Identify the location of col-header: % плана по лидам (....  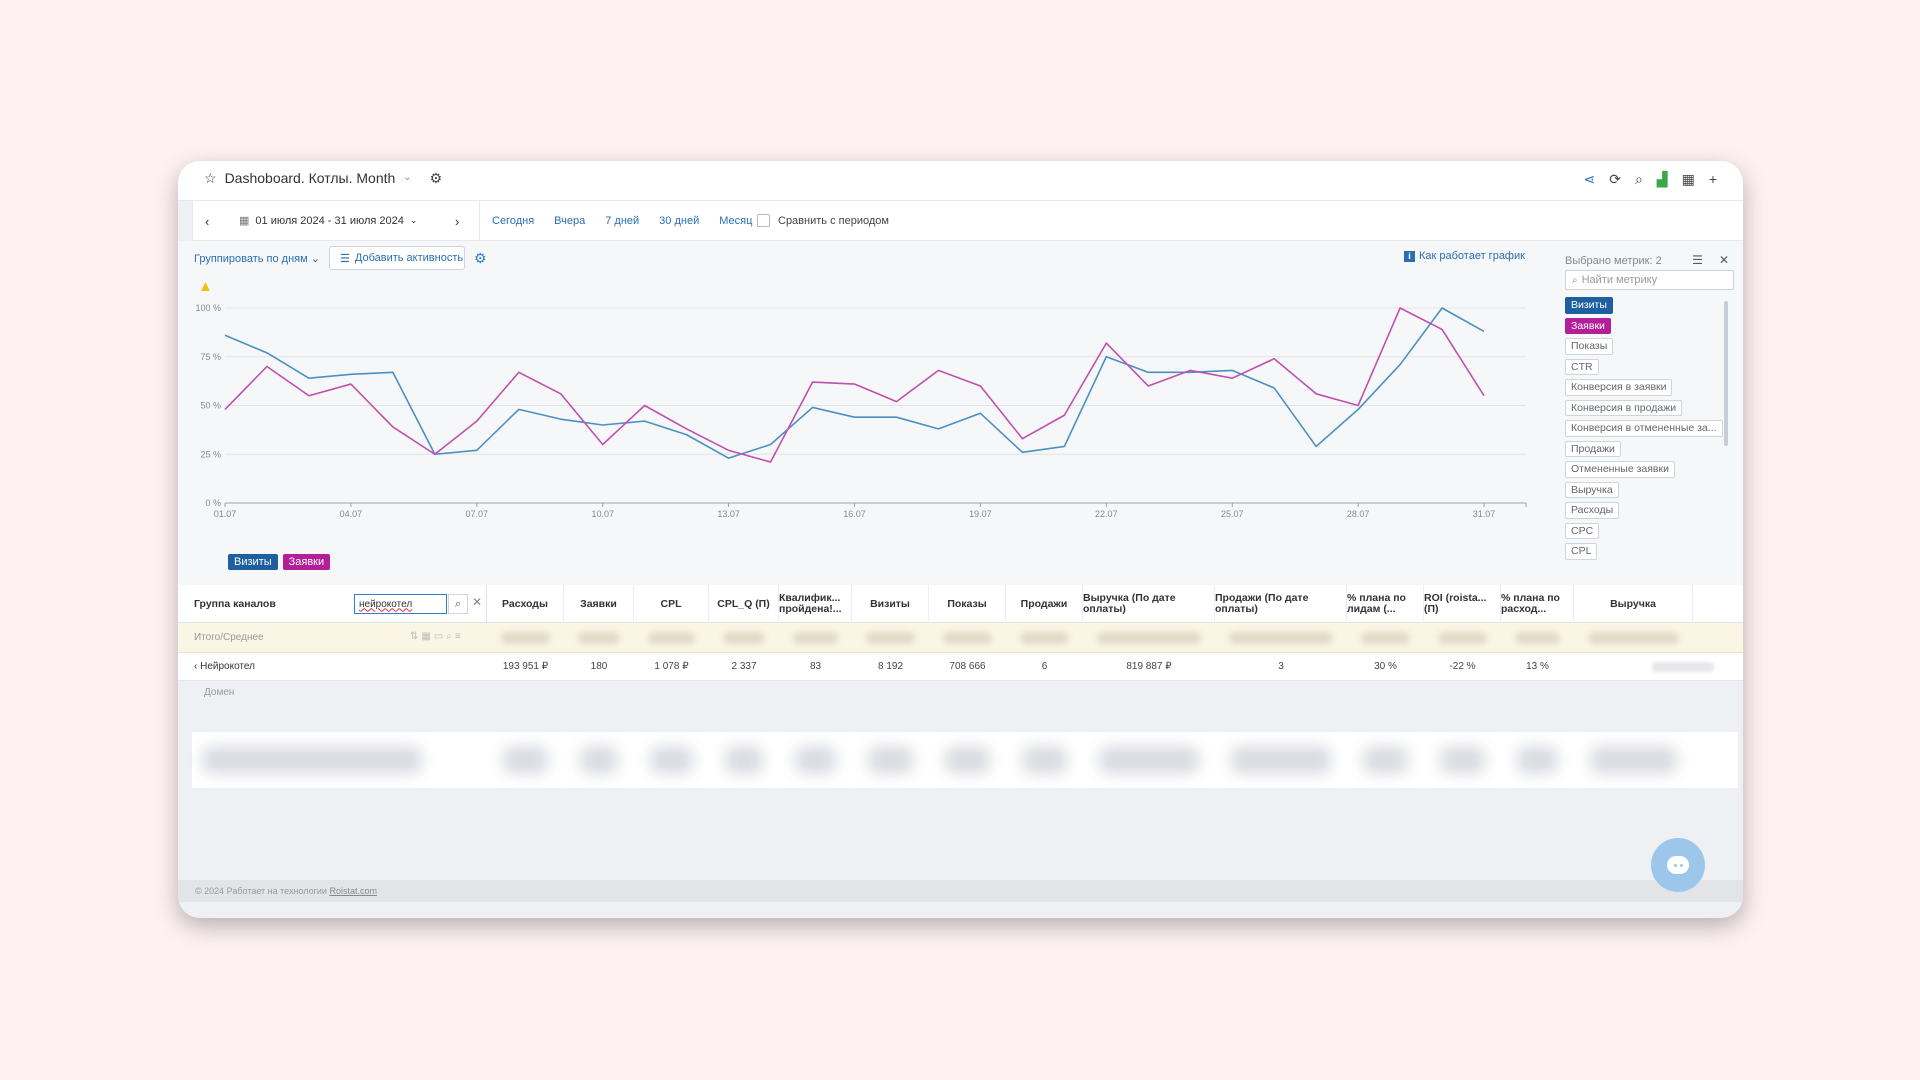
(1385, 604).